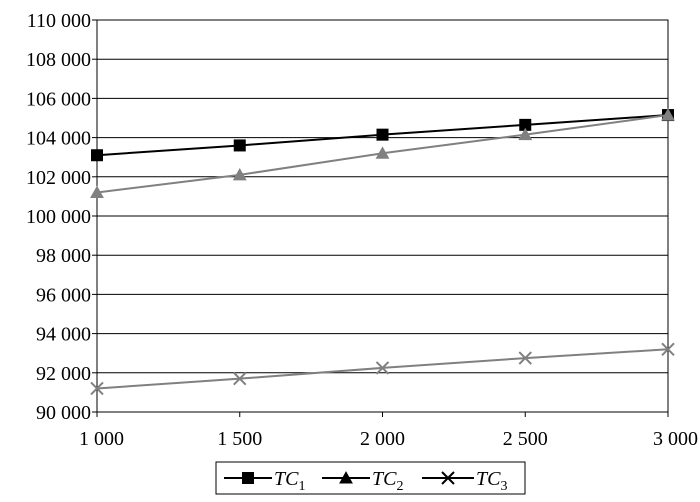  I want to click on y-tick-label: 96 000, so click(63, 295).